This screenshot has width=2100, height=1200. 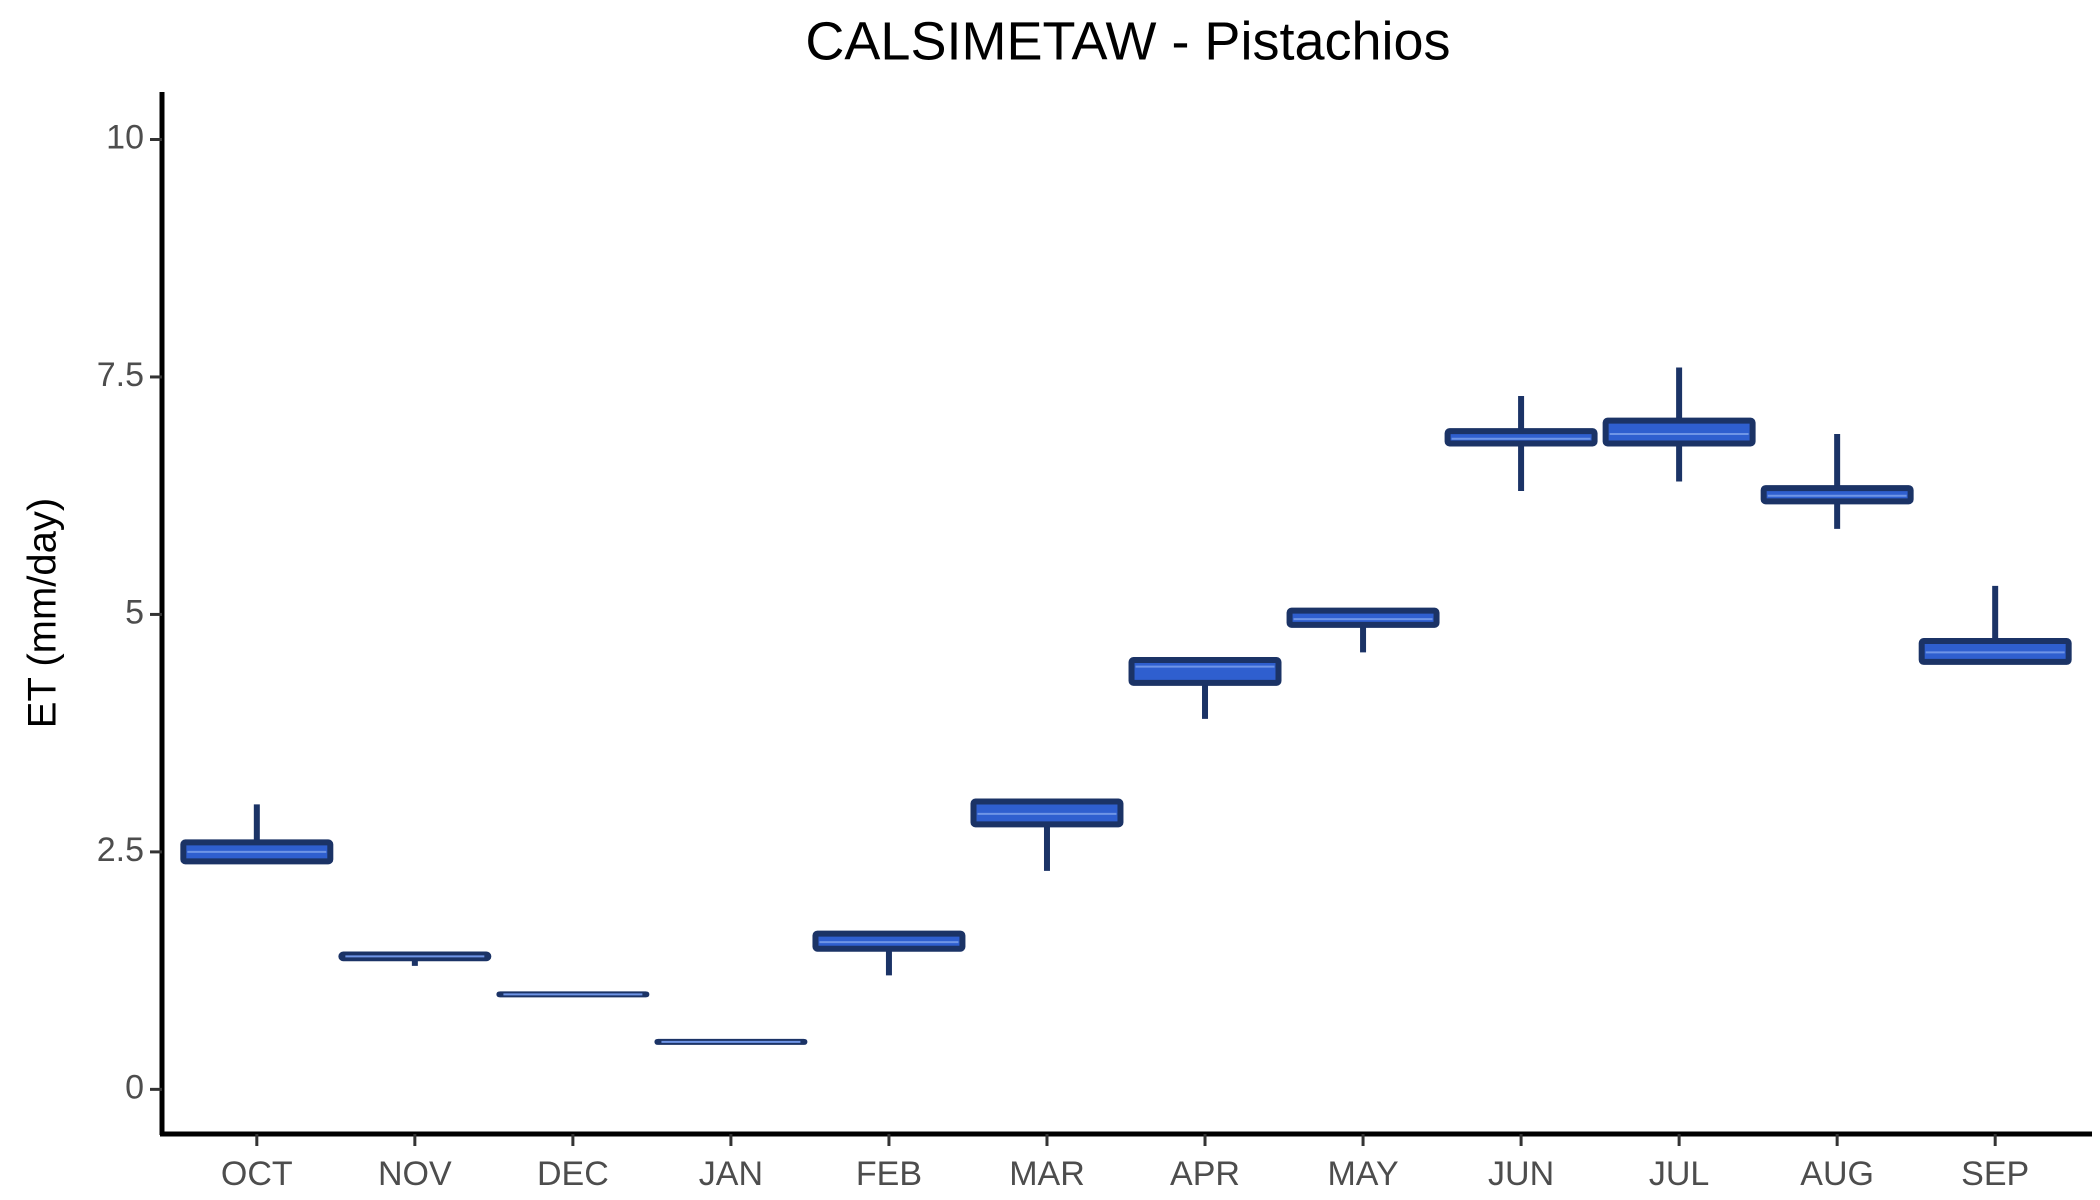 What do you see at coordinates (573, 1174) in the screenshot?
I see `x-tick-label: DEC` at bounding box center [573, 1174].